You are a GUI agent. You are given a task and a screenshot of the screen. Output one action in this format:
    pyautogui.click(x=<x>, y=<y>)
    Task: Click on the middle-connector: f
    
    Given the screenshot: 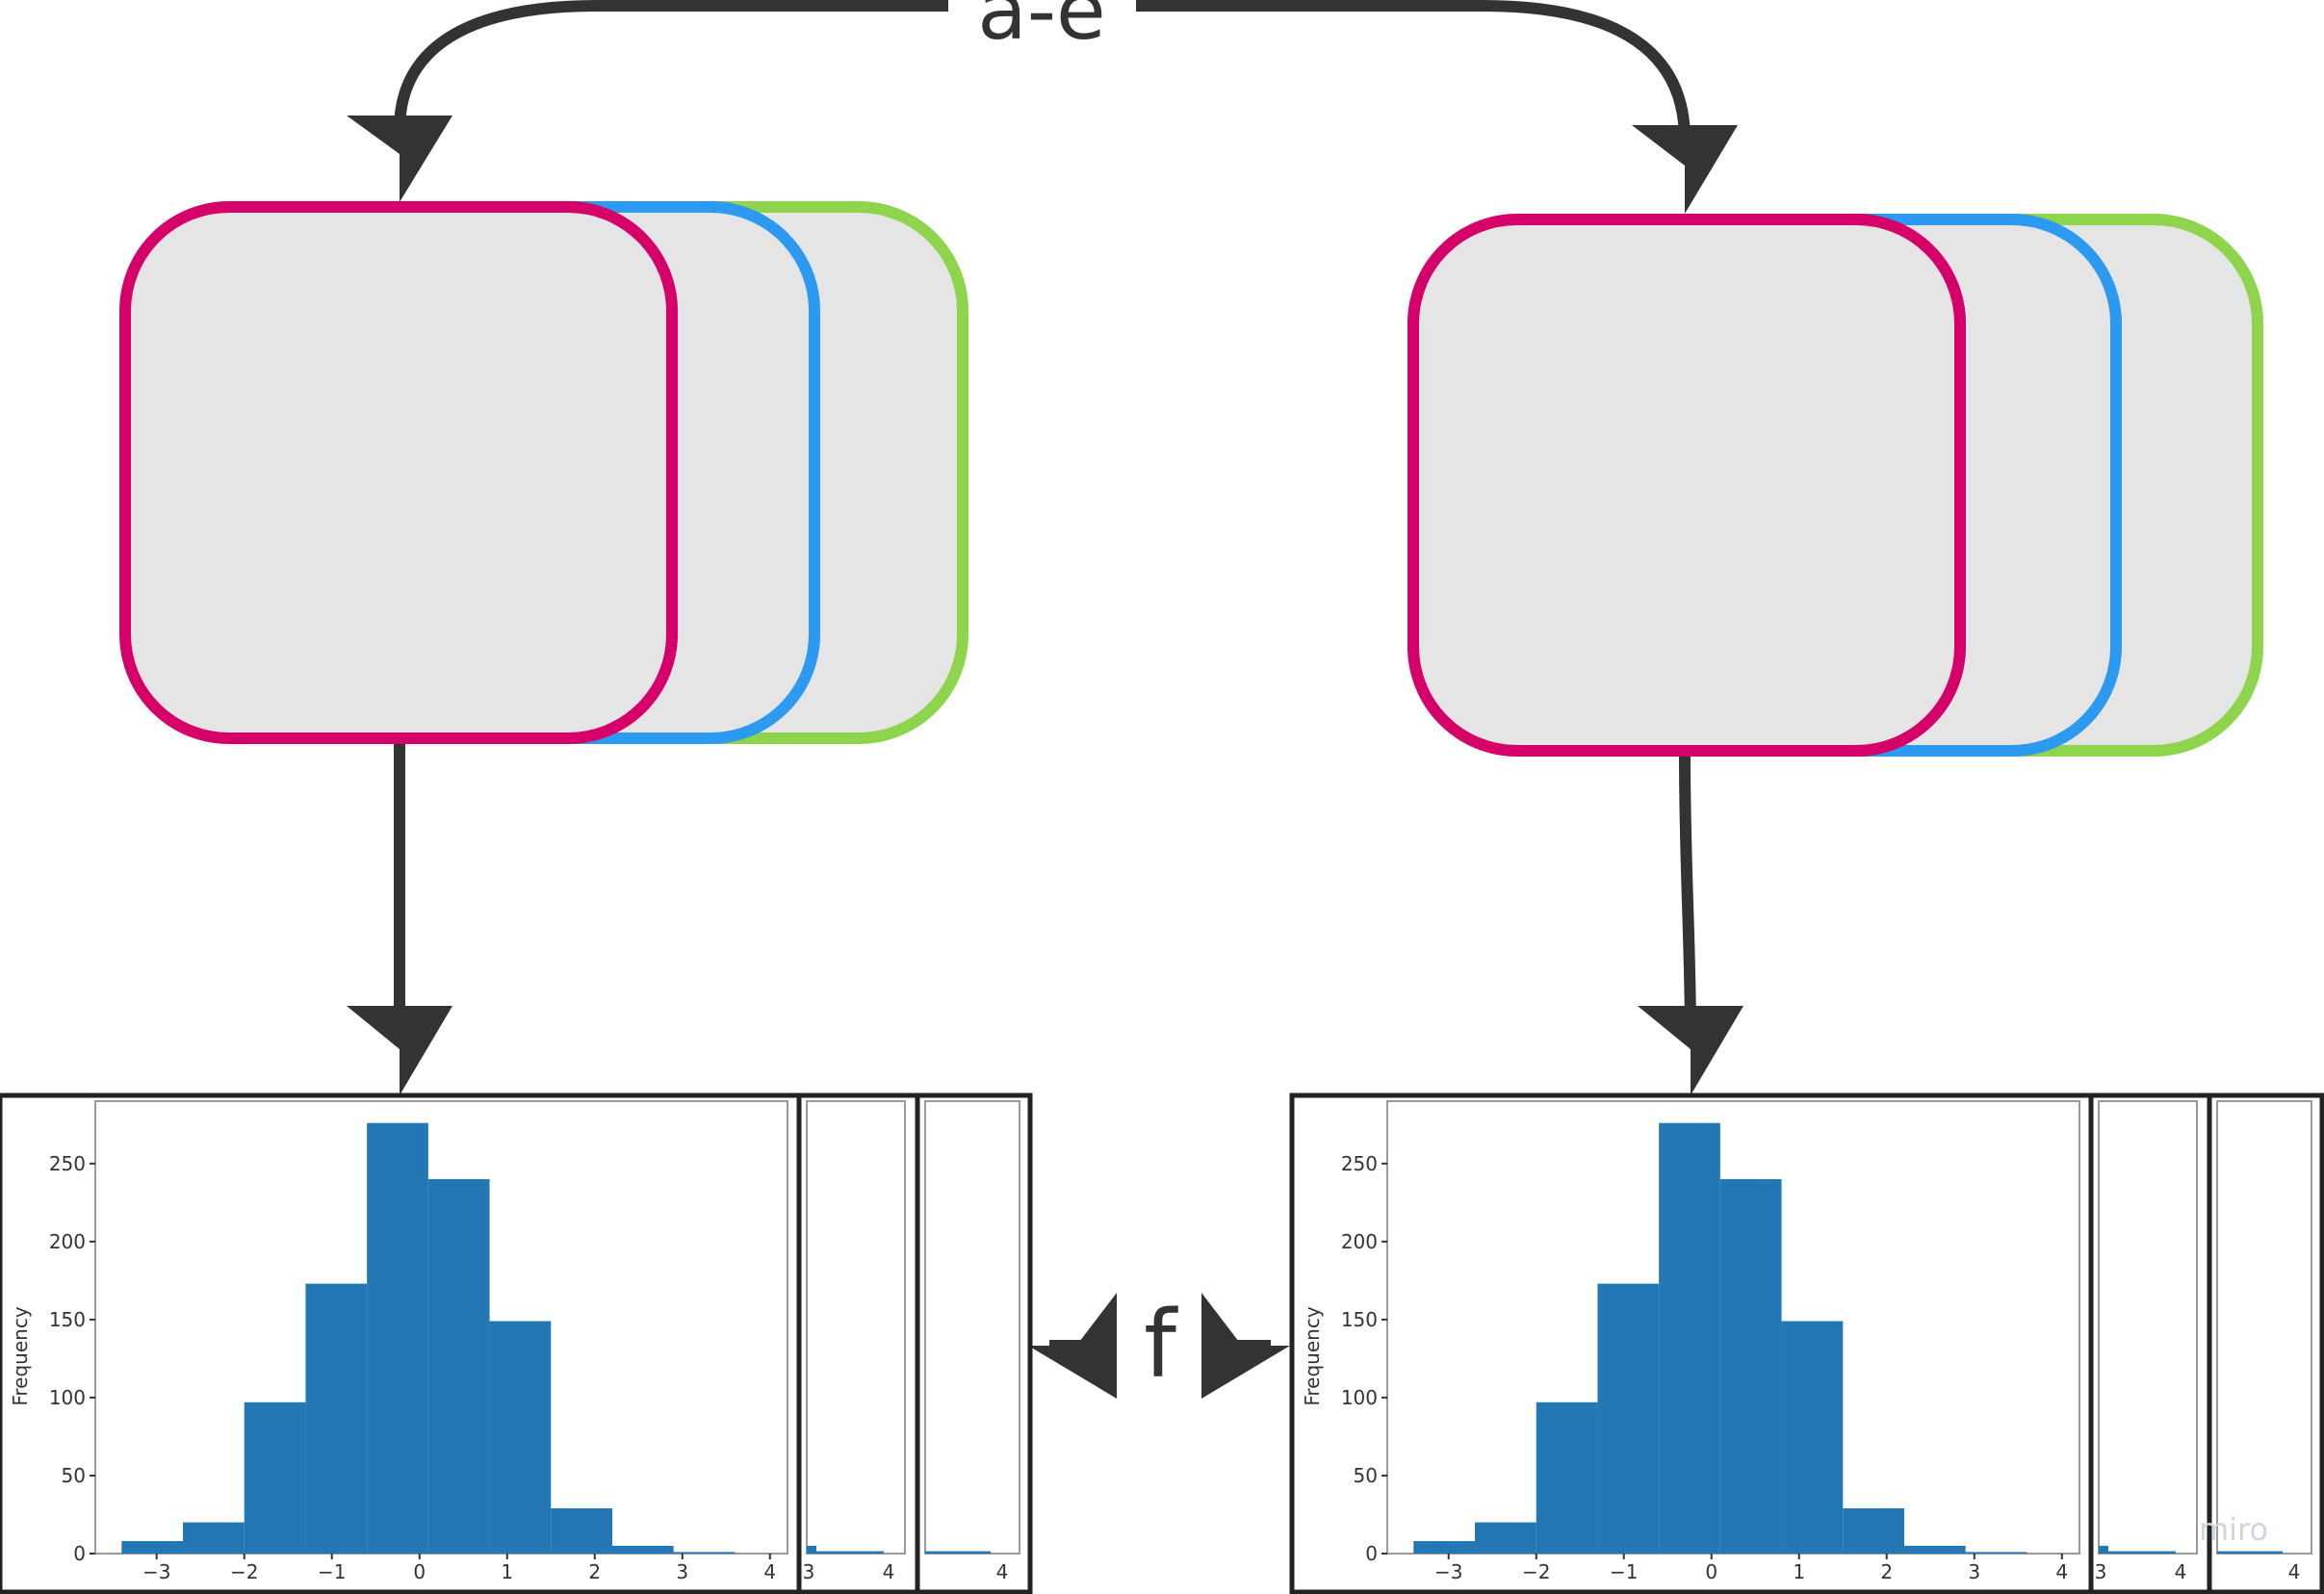 What is the action you would take?
    pyautogui.click(x=1159, y=1345)
    